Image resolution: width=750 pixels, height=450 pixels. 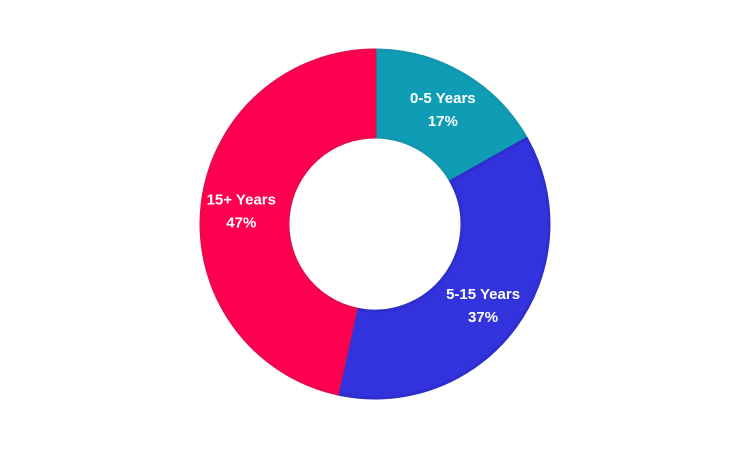 I want to click on slice-0-5-years, so click(x=451, y=115).